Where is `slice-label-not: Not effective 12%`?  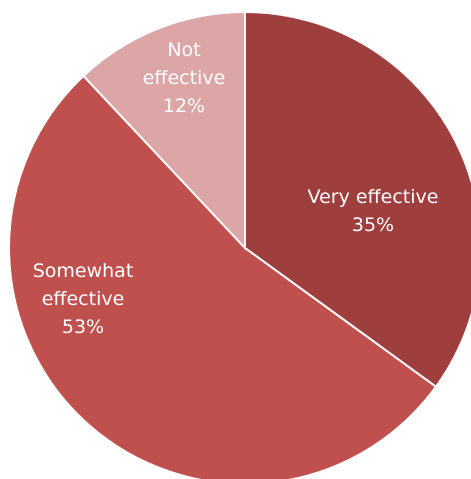
slice-label-not: Not effective 12% is located at coordinates (184, 78).